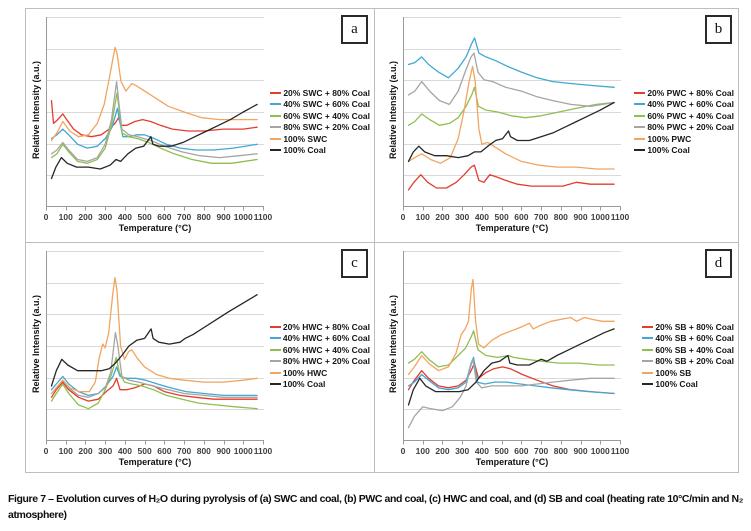 The height and width of the screenshot is (531, 751). I want to click on legend-label: 80% PWC + 20% Coal, so click(690, 127).